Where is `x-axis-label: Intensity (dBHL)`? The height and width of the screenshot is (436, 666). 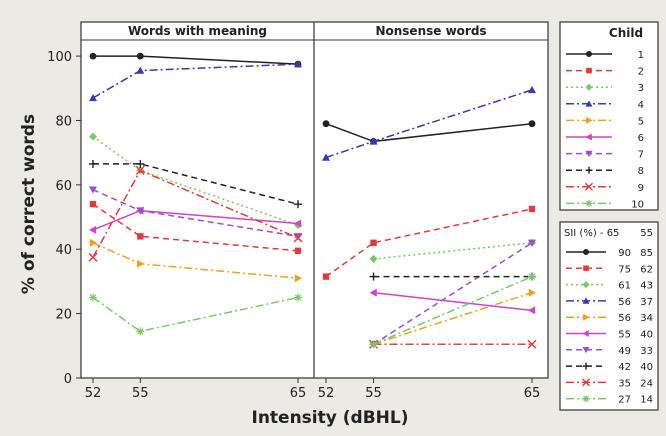 x-axis-label: Intensity (dBHL) is located at coordinates (330, 418).